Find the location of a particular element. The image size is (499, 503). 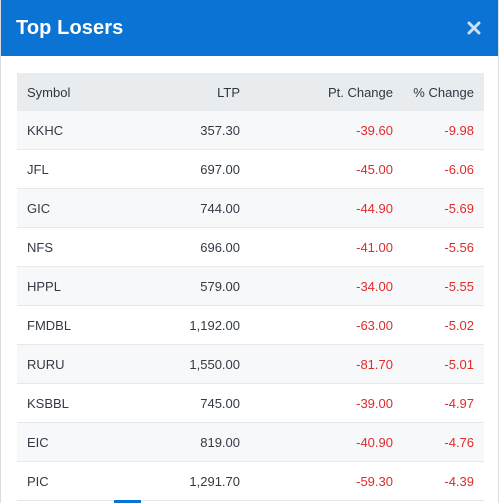

modal-title: Top Losers is located at coordinates (70, 27).